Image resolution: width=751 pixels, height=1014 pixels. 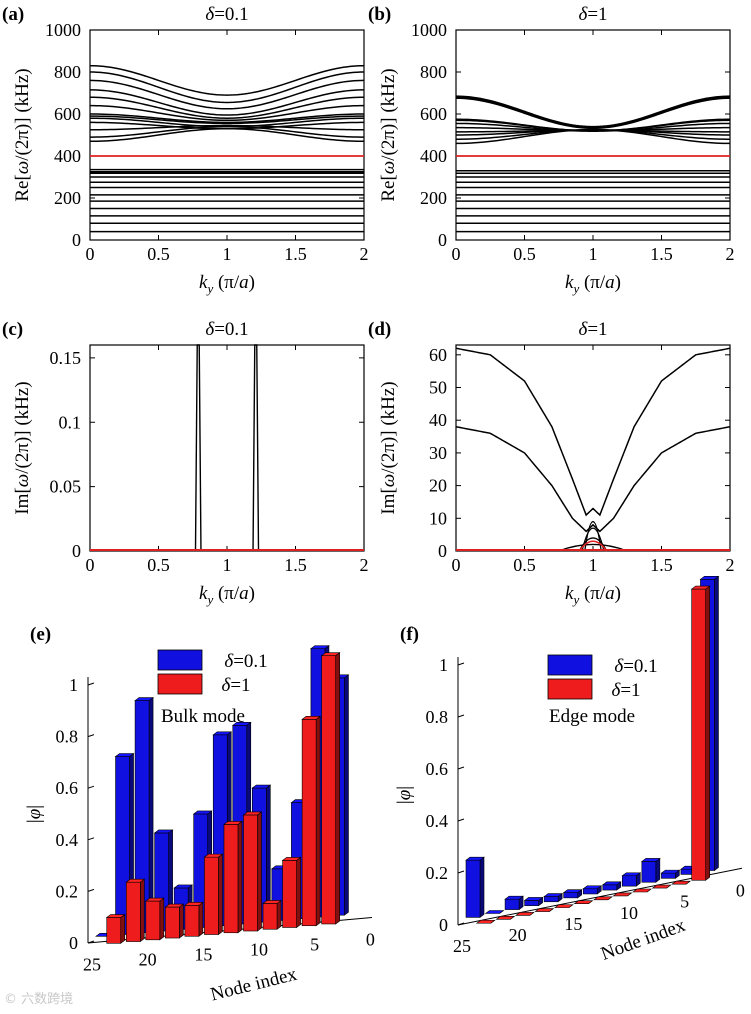 What do you see at coordinates (198, 448) in the screenshot?
I see `spike-line` at bounding box center [198, 448].